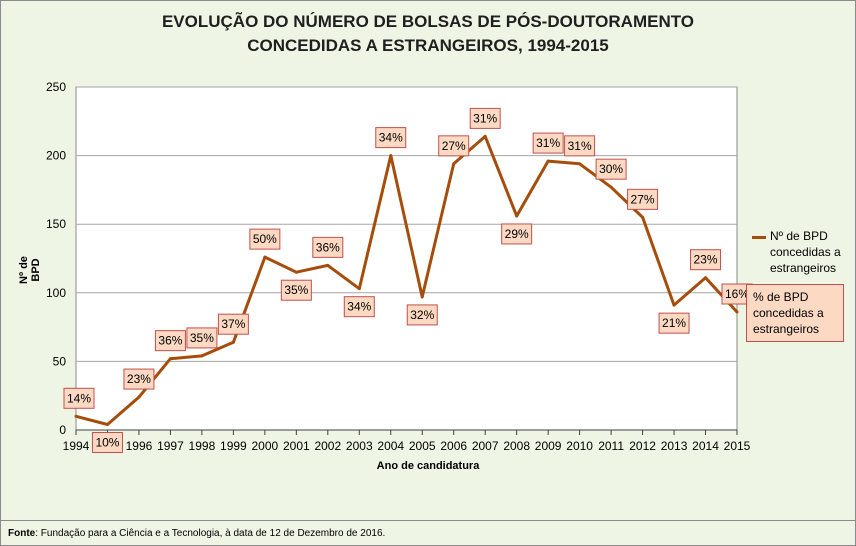 Image resolution: width=856 pixels, height=546 pixels. Describe the element at coordinates (170, 446) in the screenshot. I see `x-tick-label: 1997` at that location.